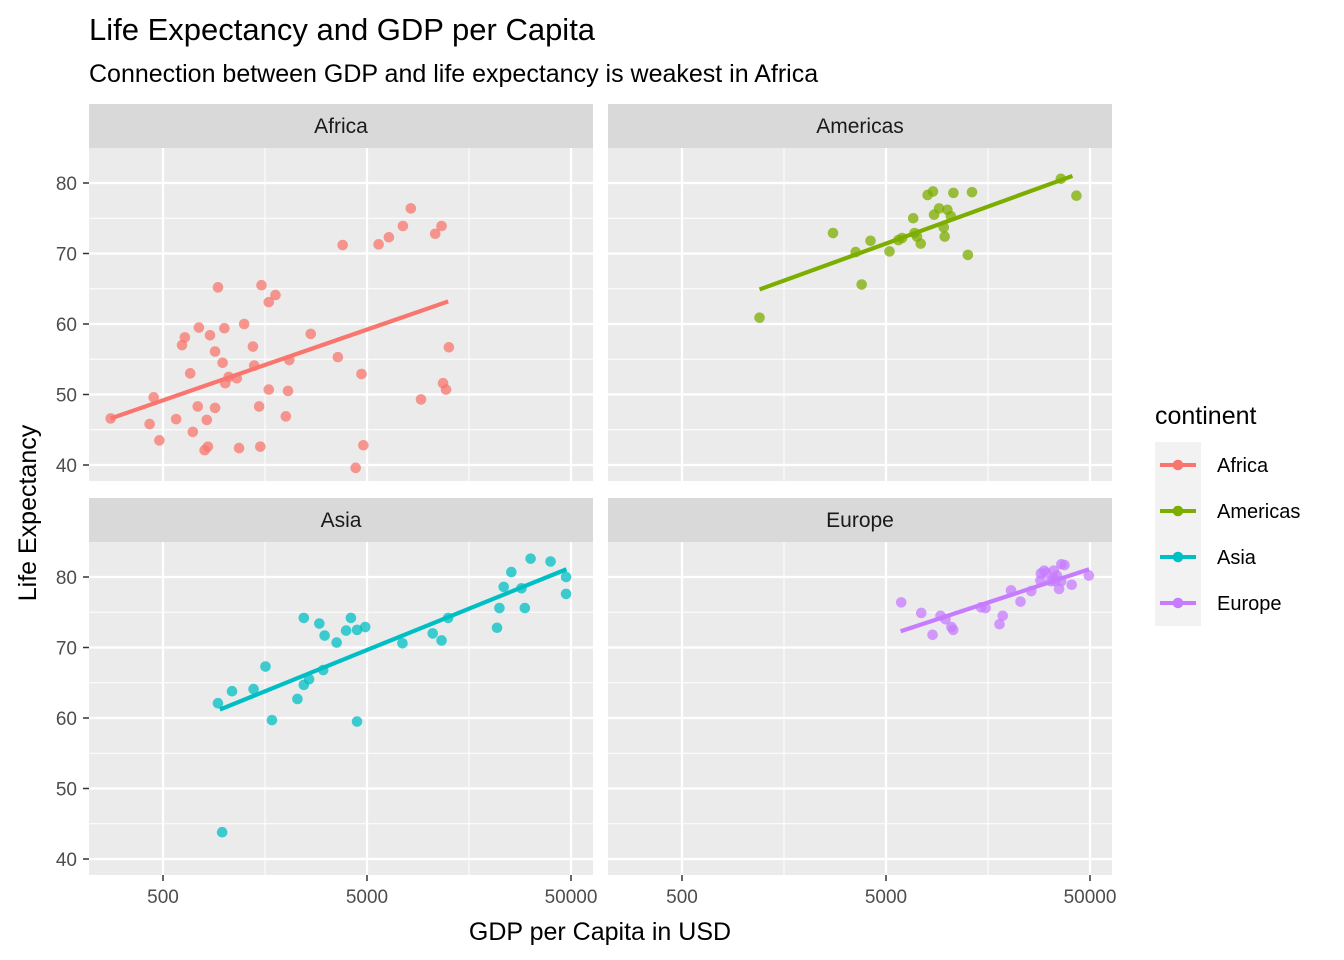  Describe the element at coordinates (600, 932) in the screenshot. I see `x-axis-title: GDP per Capita in USD` at that location.